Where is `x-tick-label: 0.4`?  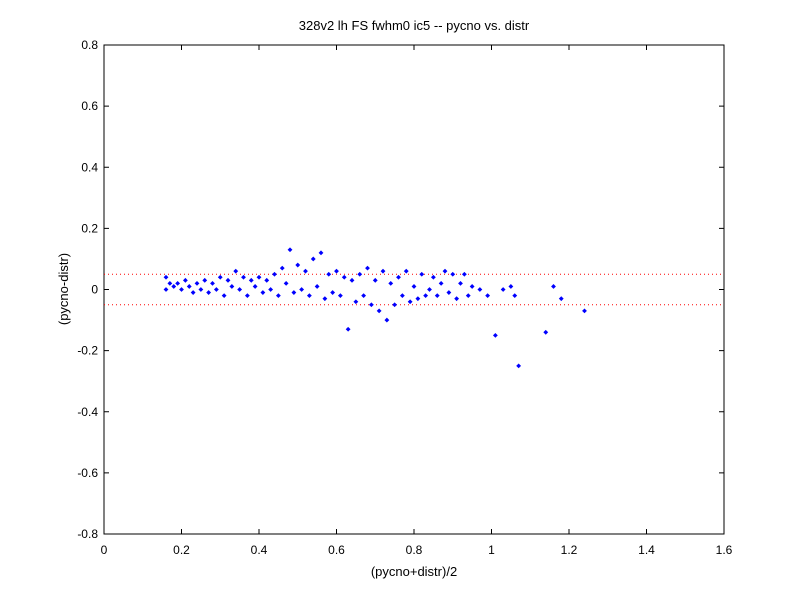
x-tick-label: 0.4 is located at coordinates (259, 550).